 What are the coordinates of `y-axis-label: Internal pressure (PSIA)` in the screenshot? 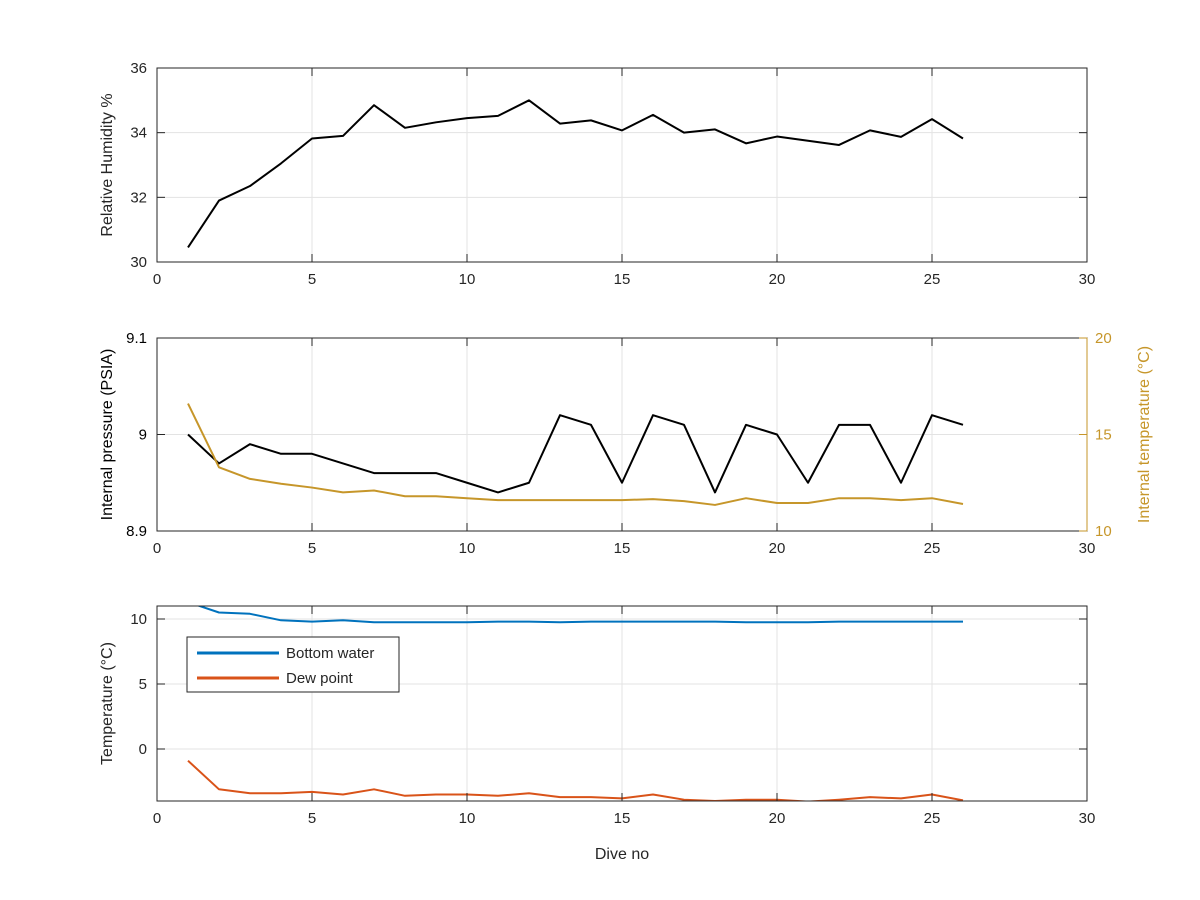 It's located at (107, 435).